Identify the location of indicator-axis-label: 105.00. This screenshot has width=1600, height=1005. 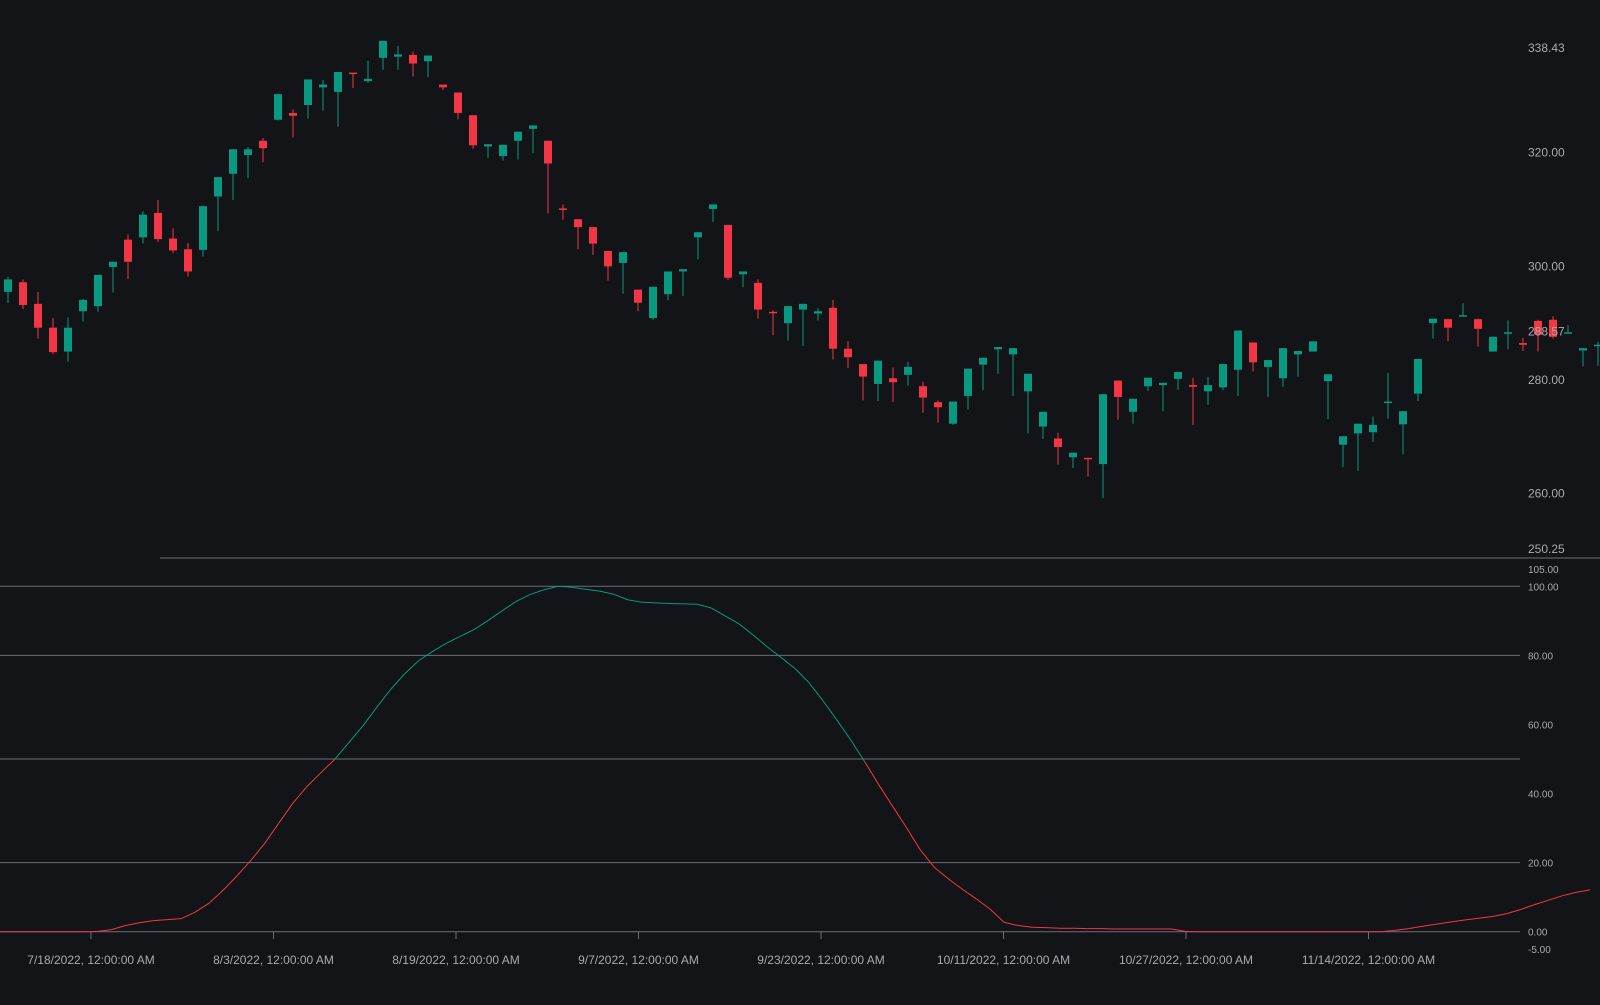
(1543, 570).